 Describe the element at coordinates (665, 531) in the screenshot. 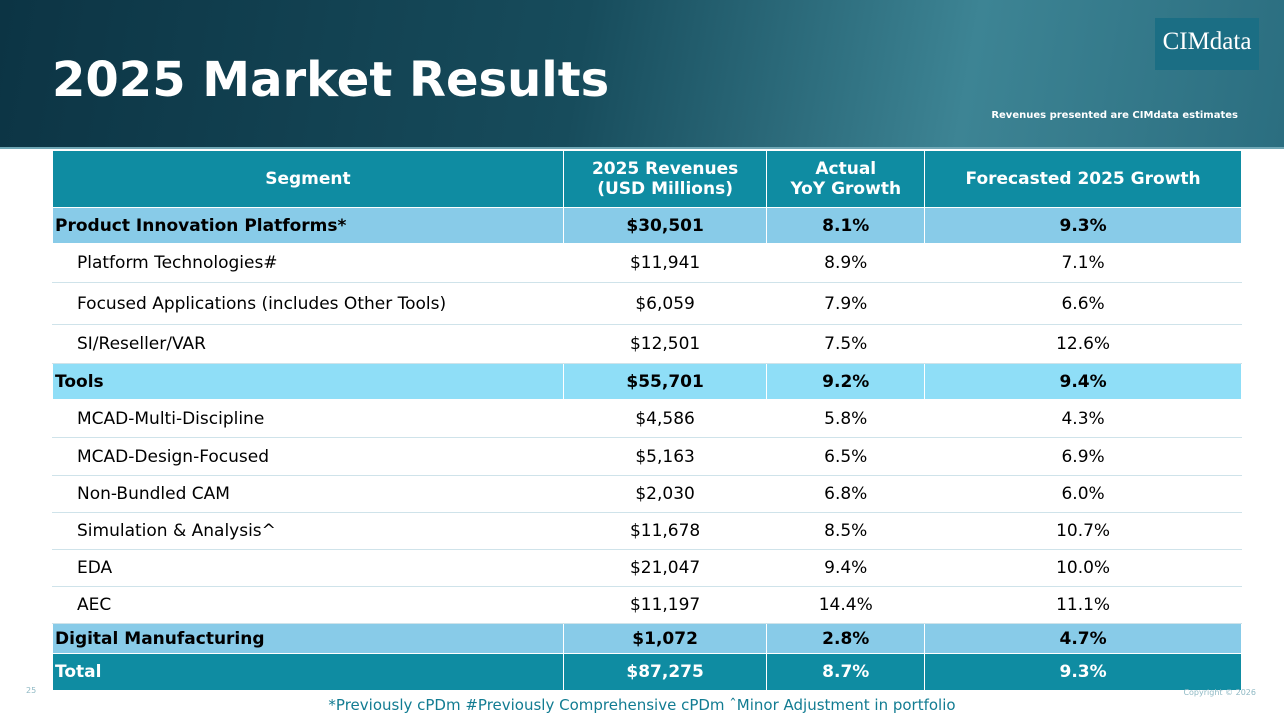

I see `table-cell: $11,678` at that location.